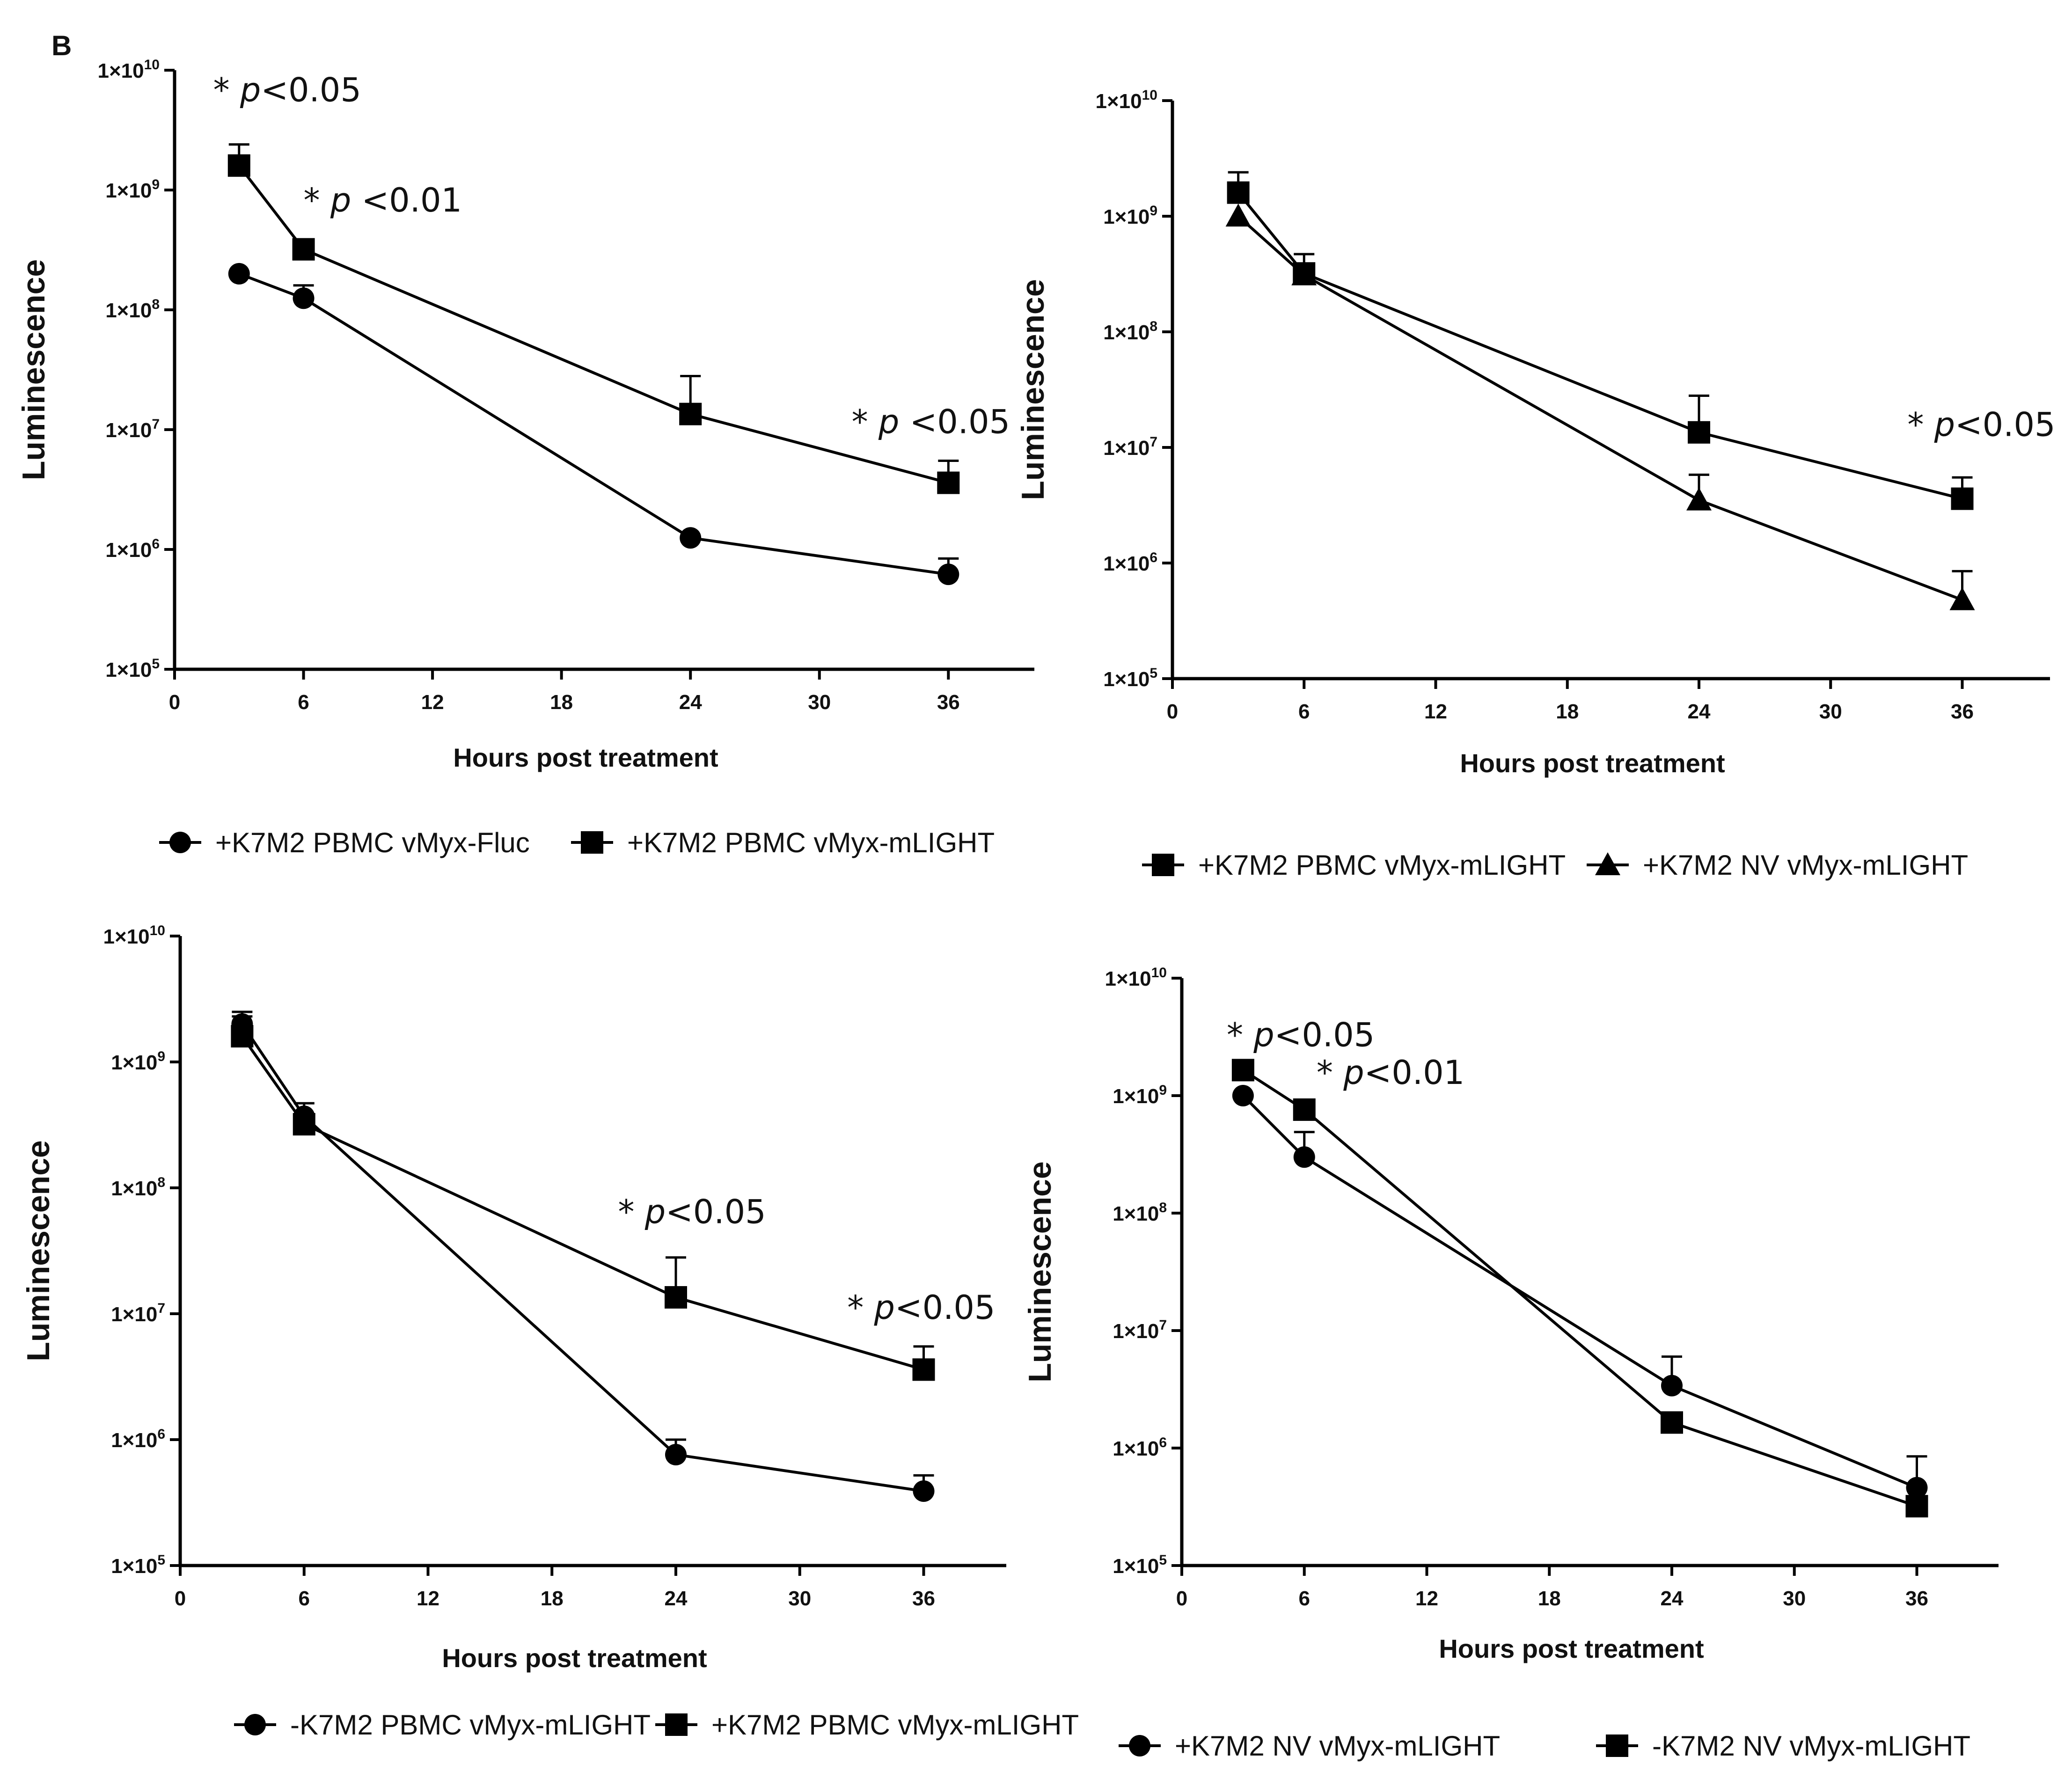 Image resolution: width=2072 pixels, height=1771 pixels. What do you see at coordinates (1673, 1598) in the screenshot?
I see `x-tick-label: 24` at bounding box center [1673, 1598].